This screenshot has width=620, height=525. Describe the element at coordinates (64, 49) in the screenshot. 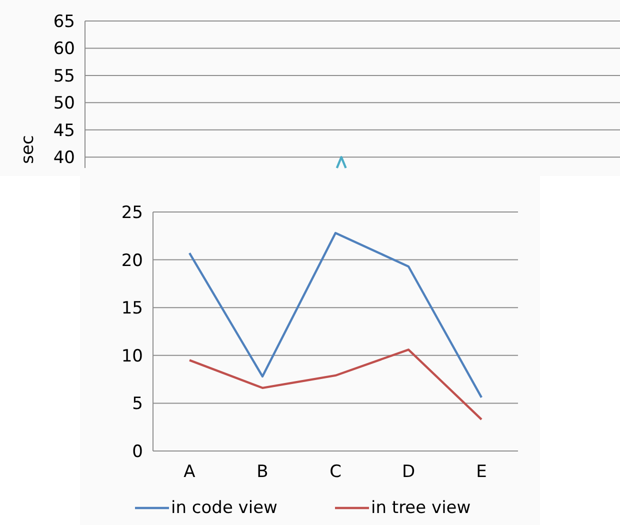

I see `y-tick-label: 60` at that location.